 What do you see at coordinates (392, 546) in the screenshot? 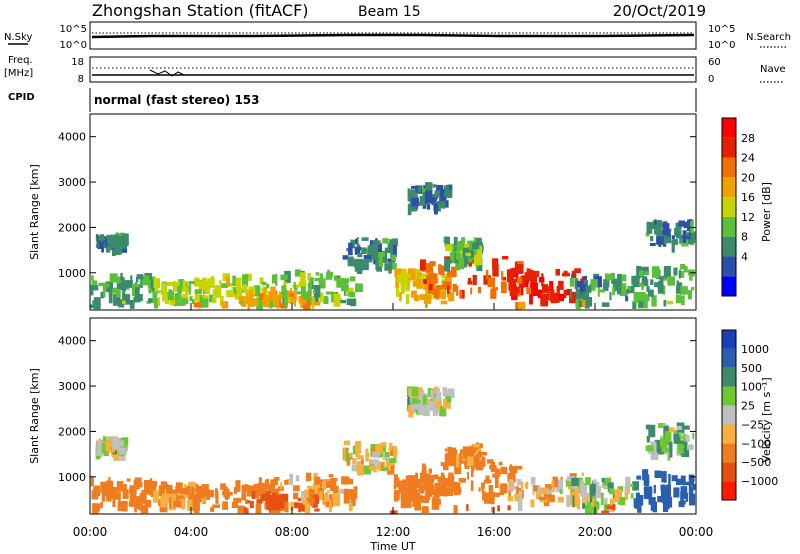
I see `time-axis-label: Time UT` at bounding box center [392, 546].